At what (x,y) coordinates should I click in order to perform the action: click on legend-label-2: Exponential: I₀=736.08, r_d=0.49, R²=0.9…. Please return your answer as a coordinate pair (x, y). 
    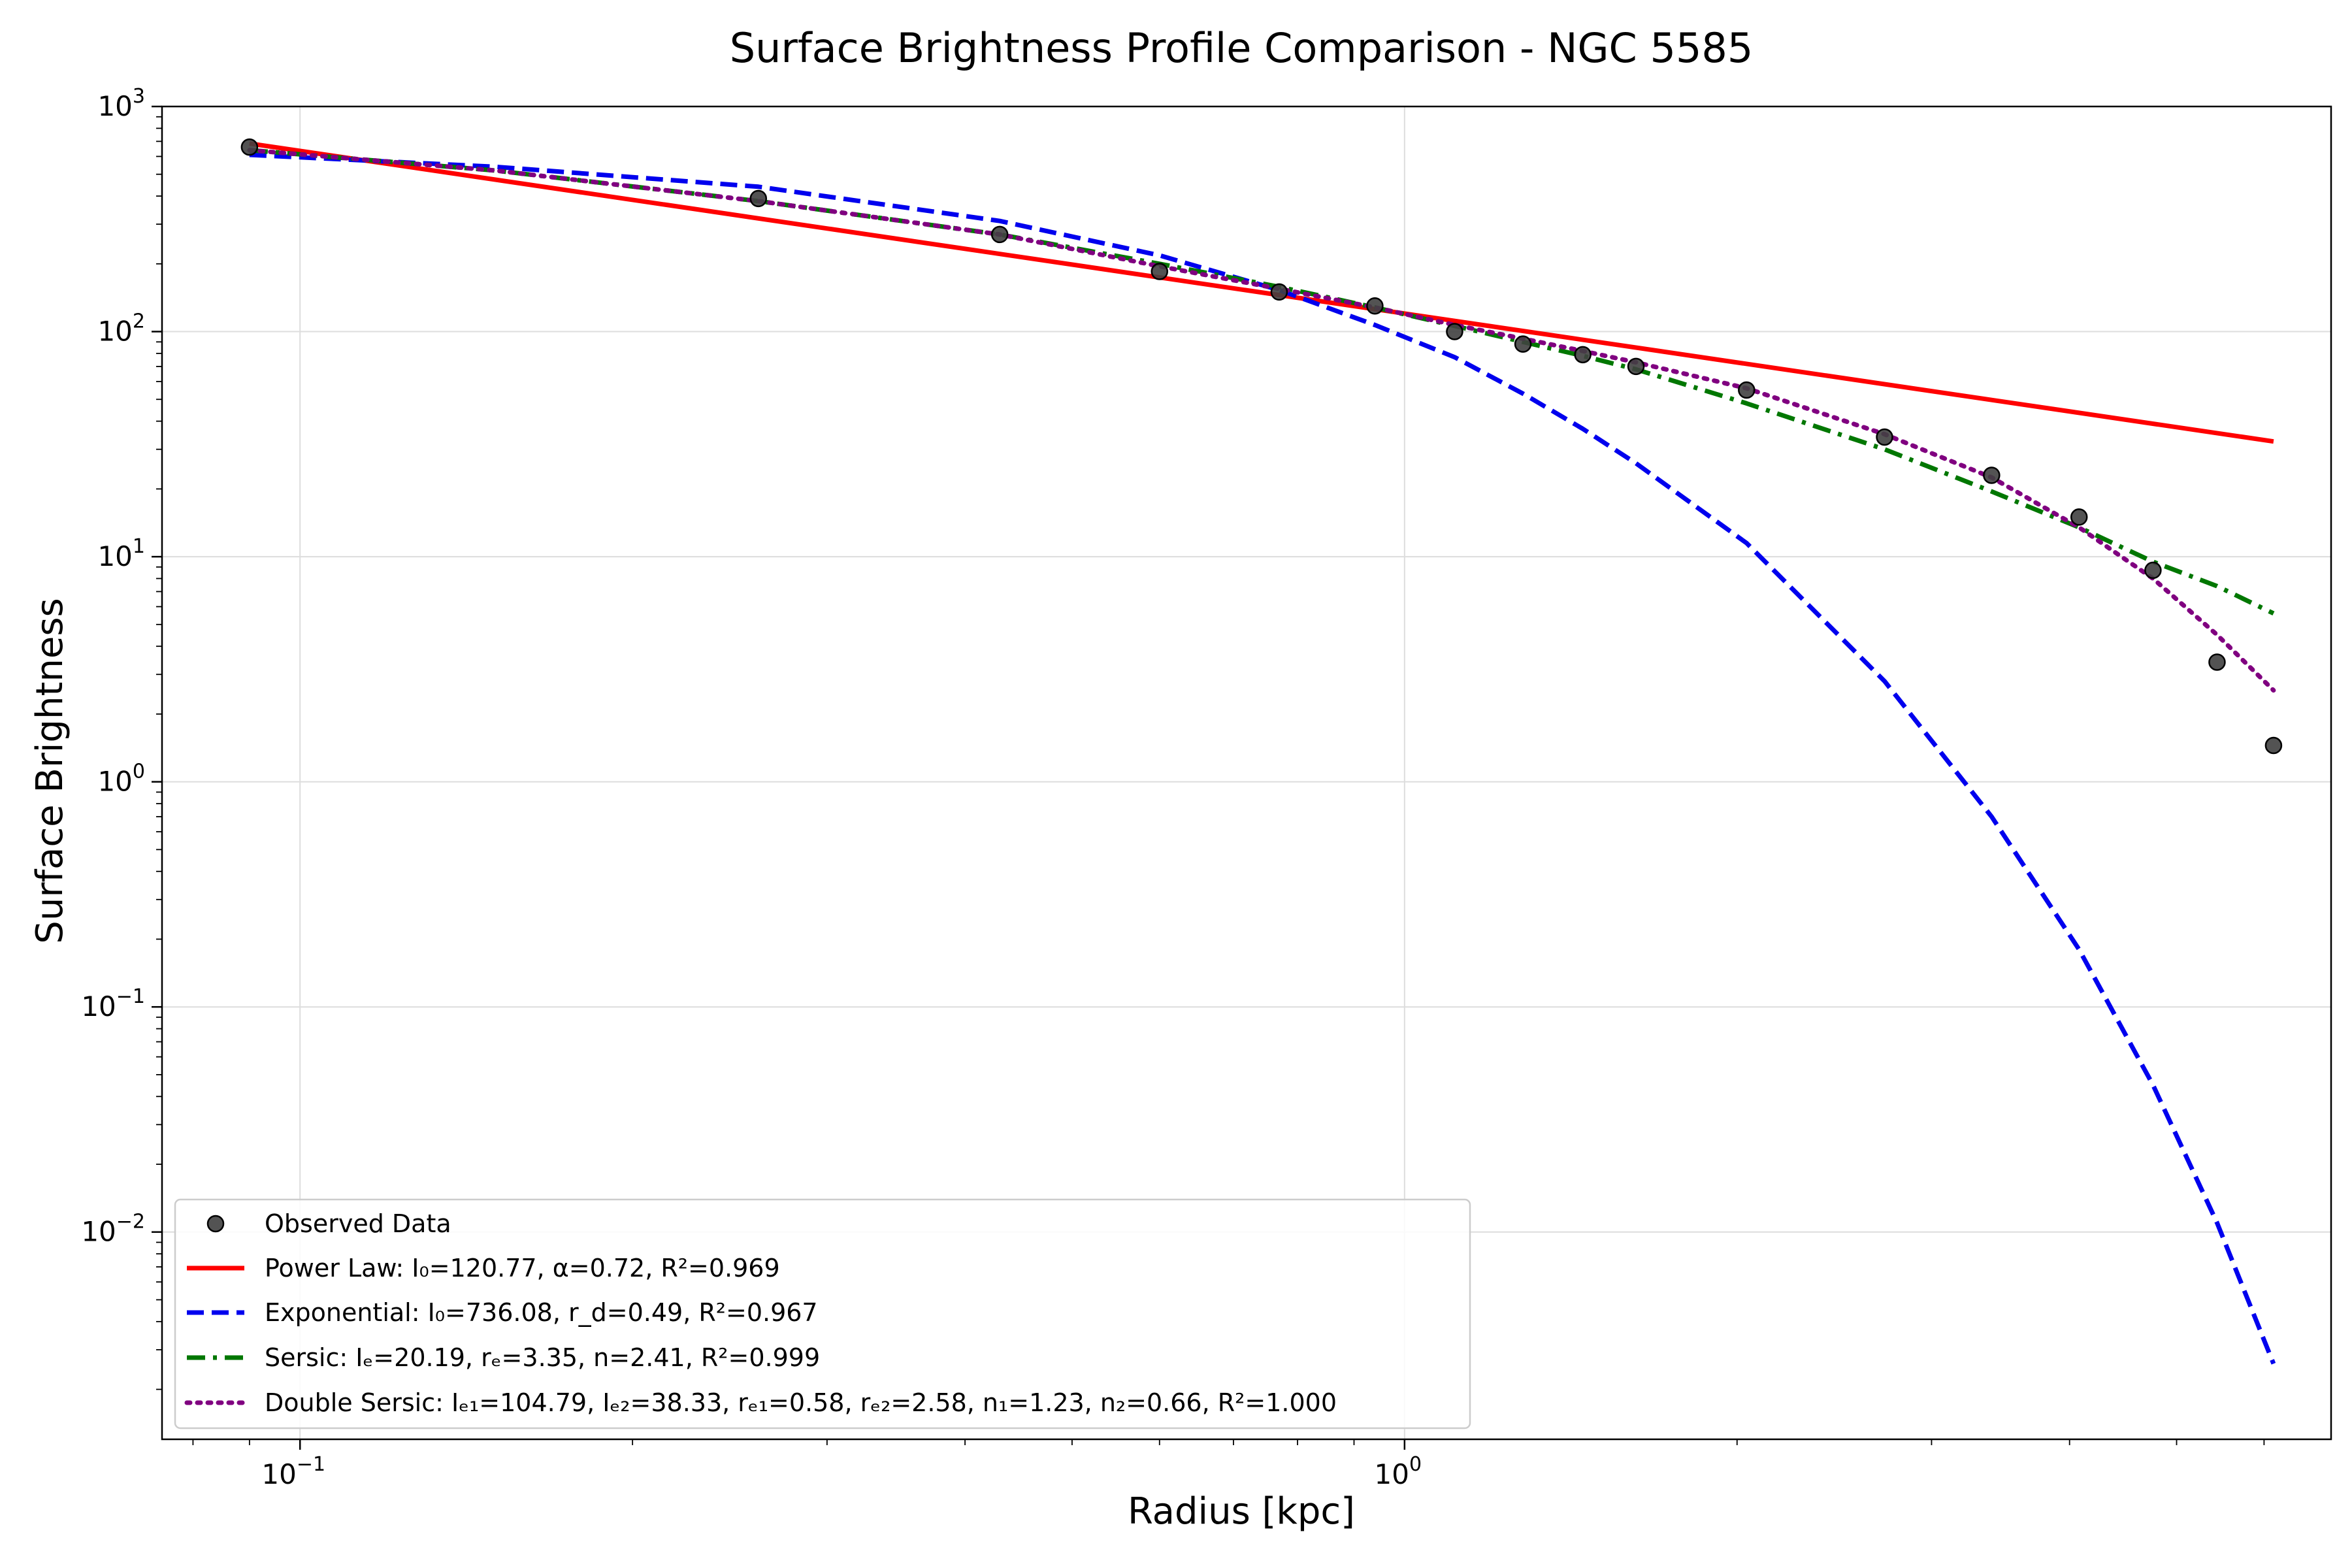
    Looking at the image, I should click on (541, 1312).